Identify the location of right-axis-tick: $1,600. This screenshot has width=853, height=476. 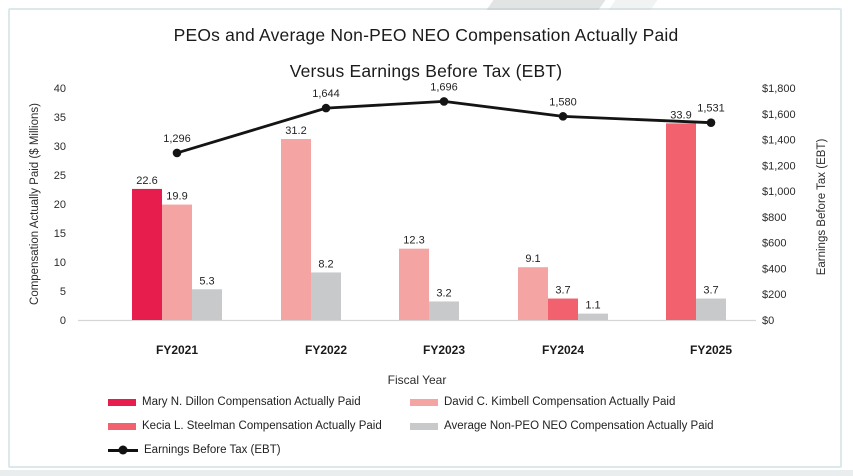
(779, 115).